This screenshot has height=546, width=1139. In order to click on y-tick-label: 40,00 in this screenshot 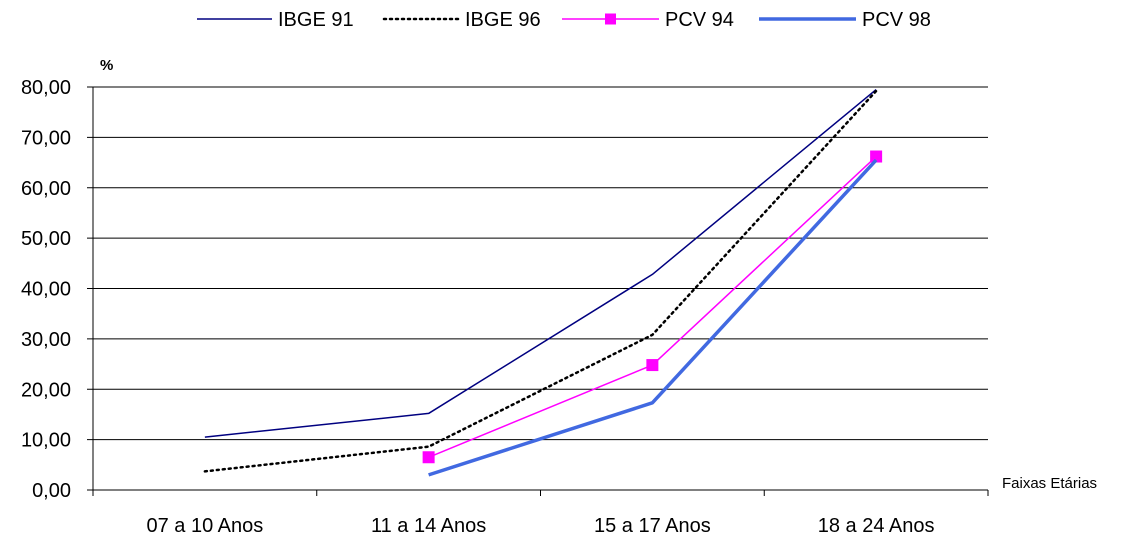, I will do `click(46, 290)`.